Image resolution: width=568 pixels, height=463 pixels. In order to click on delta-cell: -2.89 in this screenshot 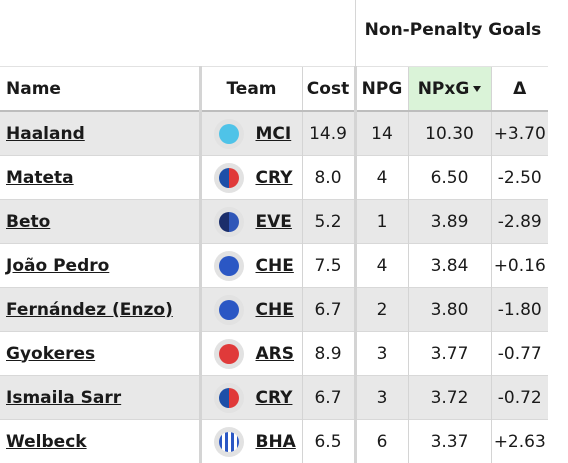, I will do `click(519, 222)`.